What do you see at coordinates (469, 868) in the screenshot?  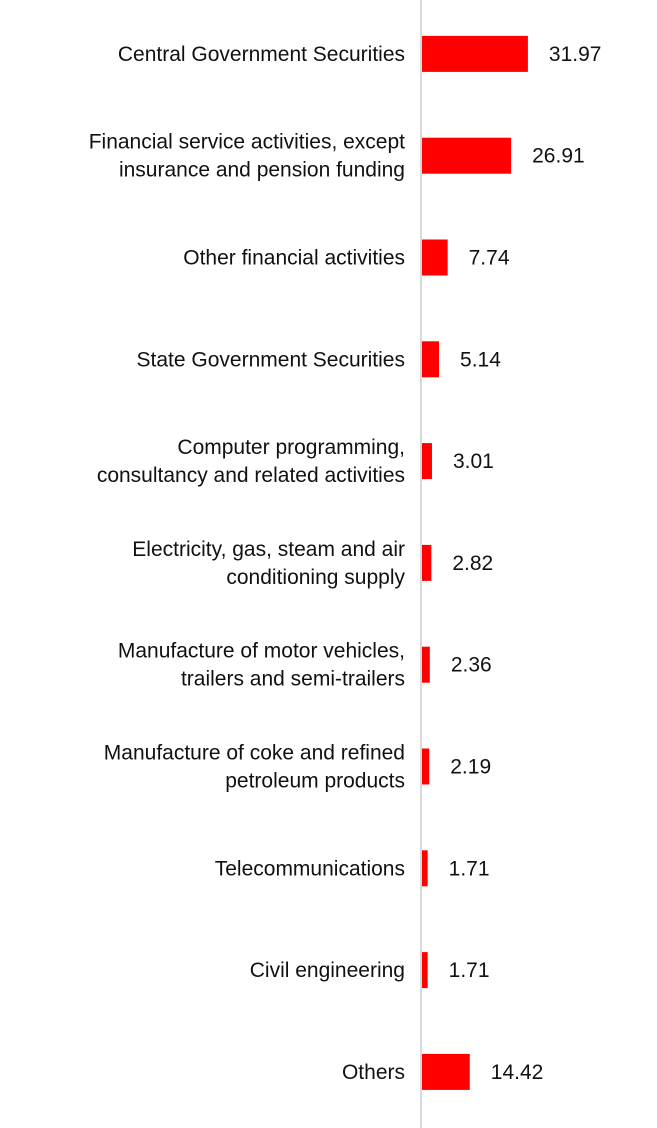 I see `value-label-9: 1.71` at bounding box center [469, 868].